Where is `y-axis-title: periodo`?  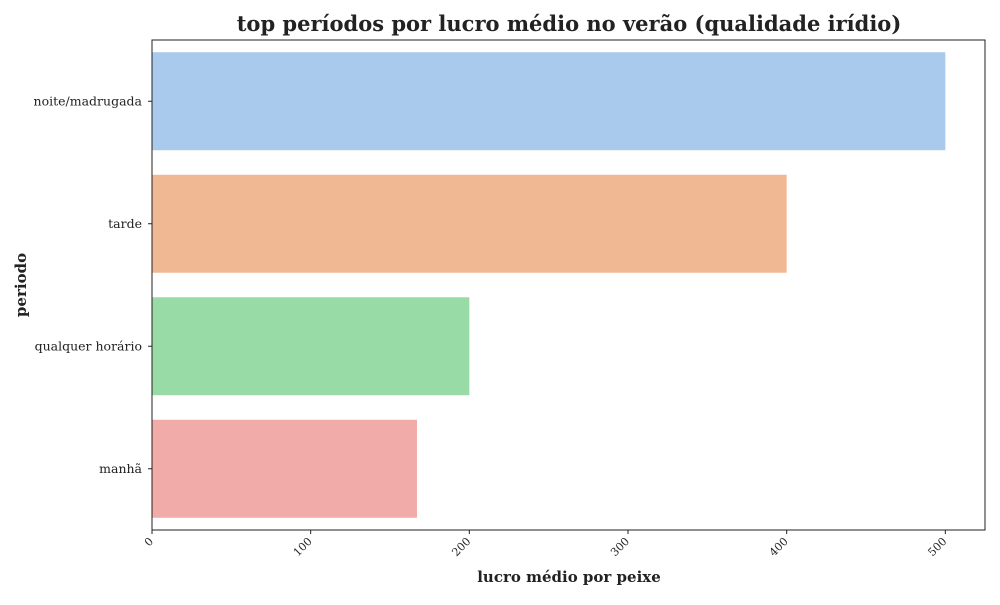
y-axis-title: periodo is located at coordinates (21, 285).